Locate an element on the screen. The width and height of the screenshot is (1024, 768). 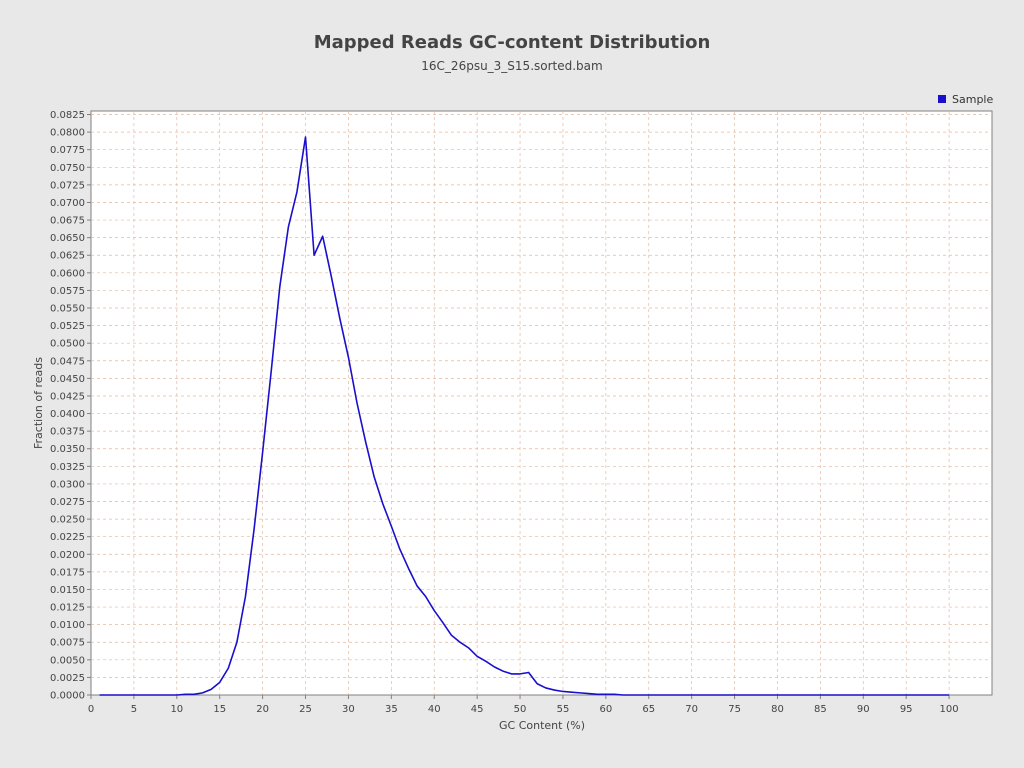
chart-title: Mapped Reads GC-content Distribution is located at coordinates (512, 42).